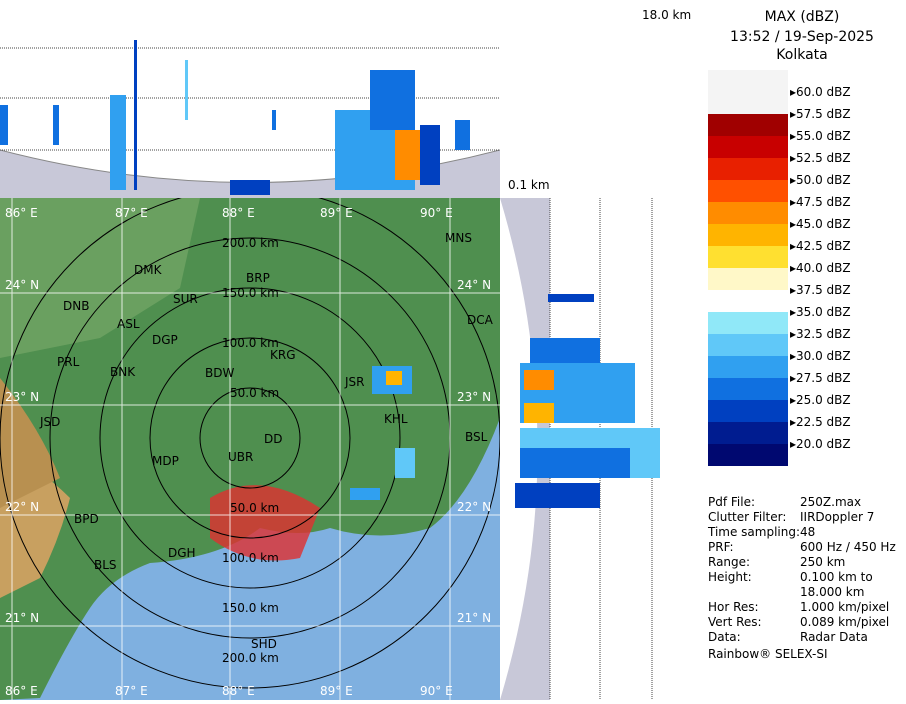 The image size is (906, 704). I want to click on city-dca: DCA, so click(480, 320).